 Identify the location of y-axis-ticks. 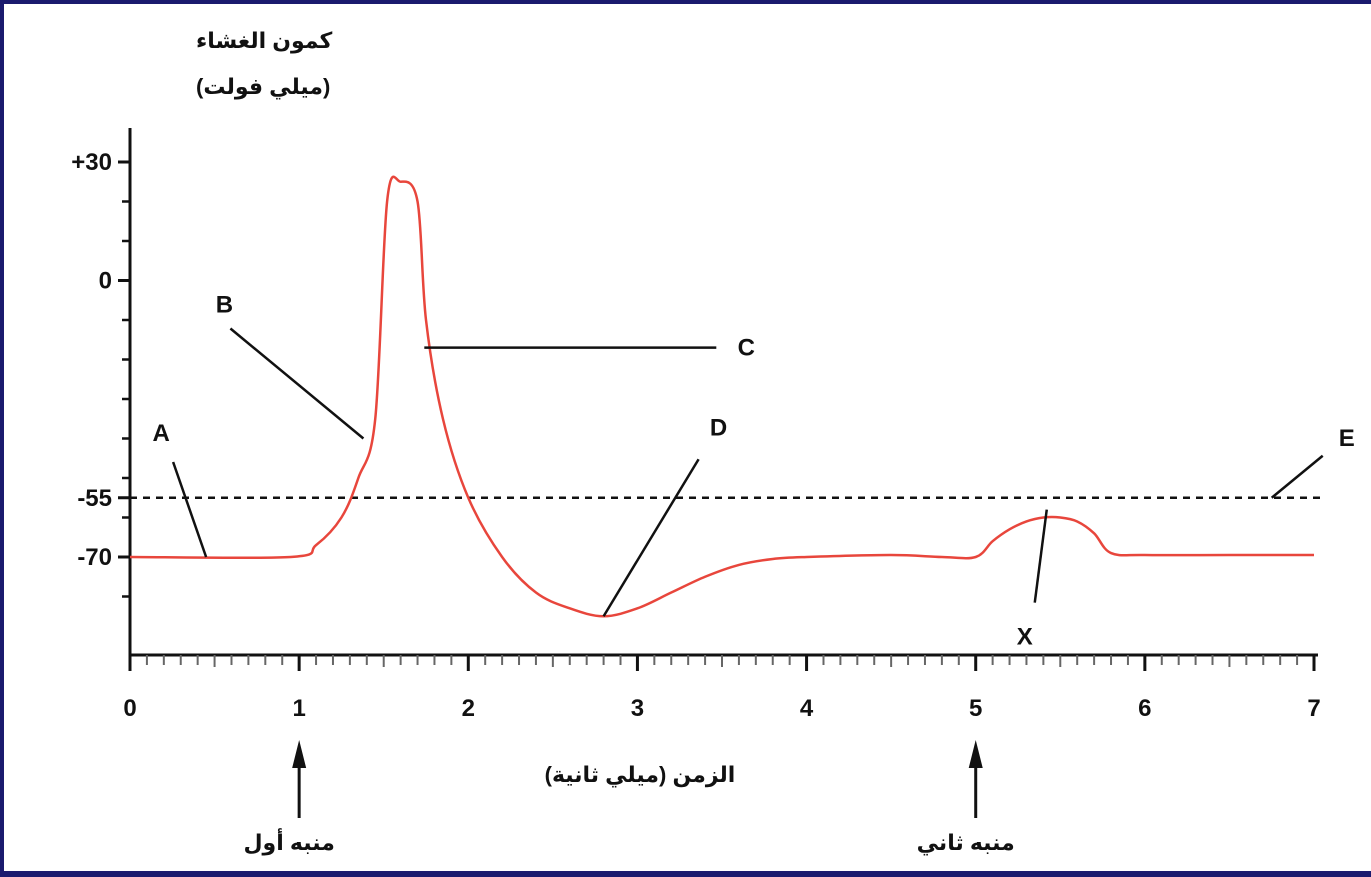
(124, 379).